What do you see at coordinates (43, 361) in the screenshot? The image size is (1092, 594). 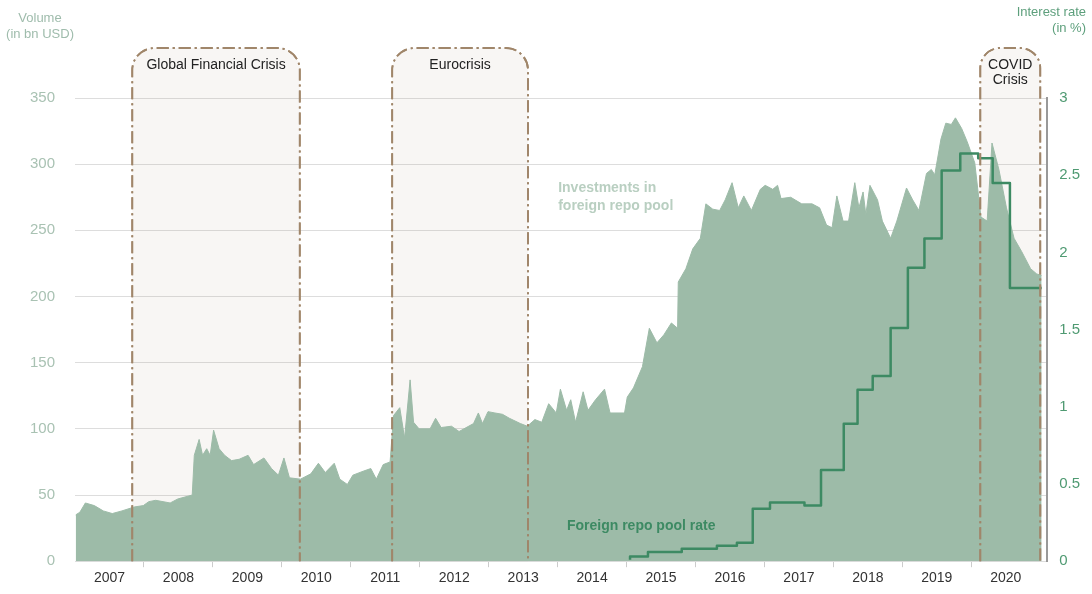 I see `y-tick-label: 150` at bounding box center [43, 361].